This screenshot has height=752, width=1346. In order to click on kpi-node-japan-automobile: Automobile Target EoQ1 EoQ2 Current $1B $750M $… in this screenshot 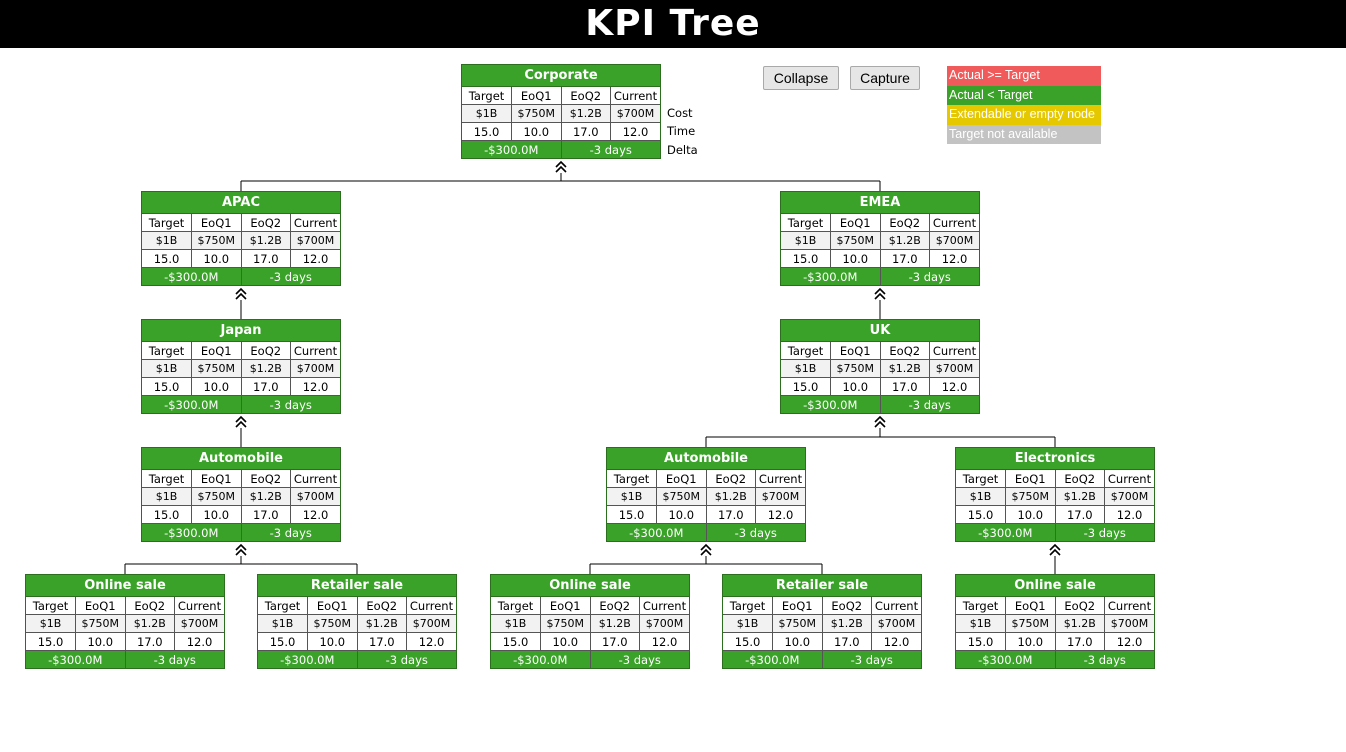, I will do `click(241, 494)`.